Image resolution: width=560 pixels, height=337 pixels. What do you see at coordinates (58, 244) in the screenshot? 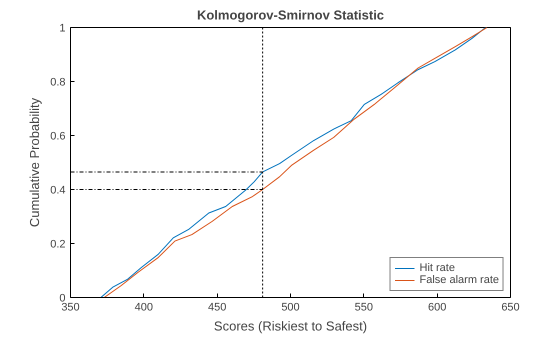
I see `y-tick-label: 0.2` at bounding box center [58, 244].